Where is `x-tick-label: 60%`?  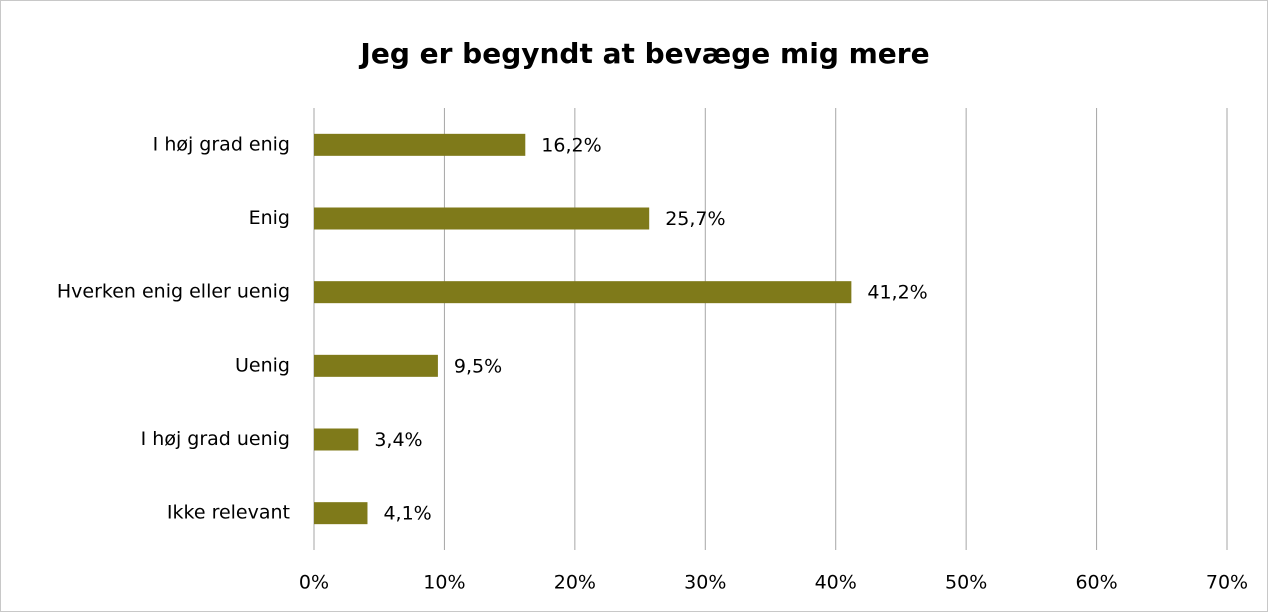 x-tick-label: 60% is located at coordinates (1096, 583).